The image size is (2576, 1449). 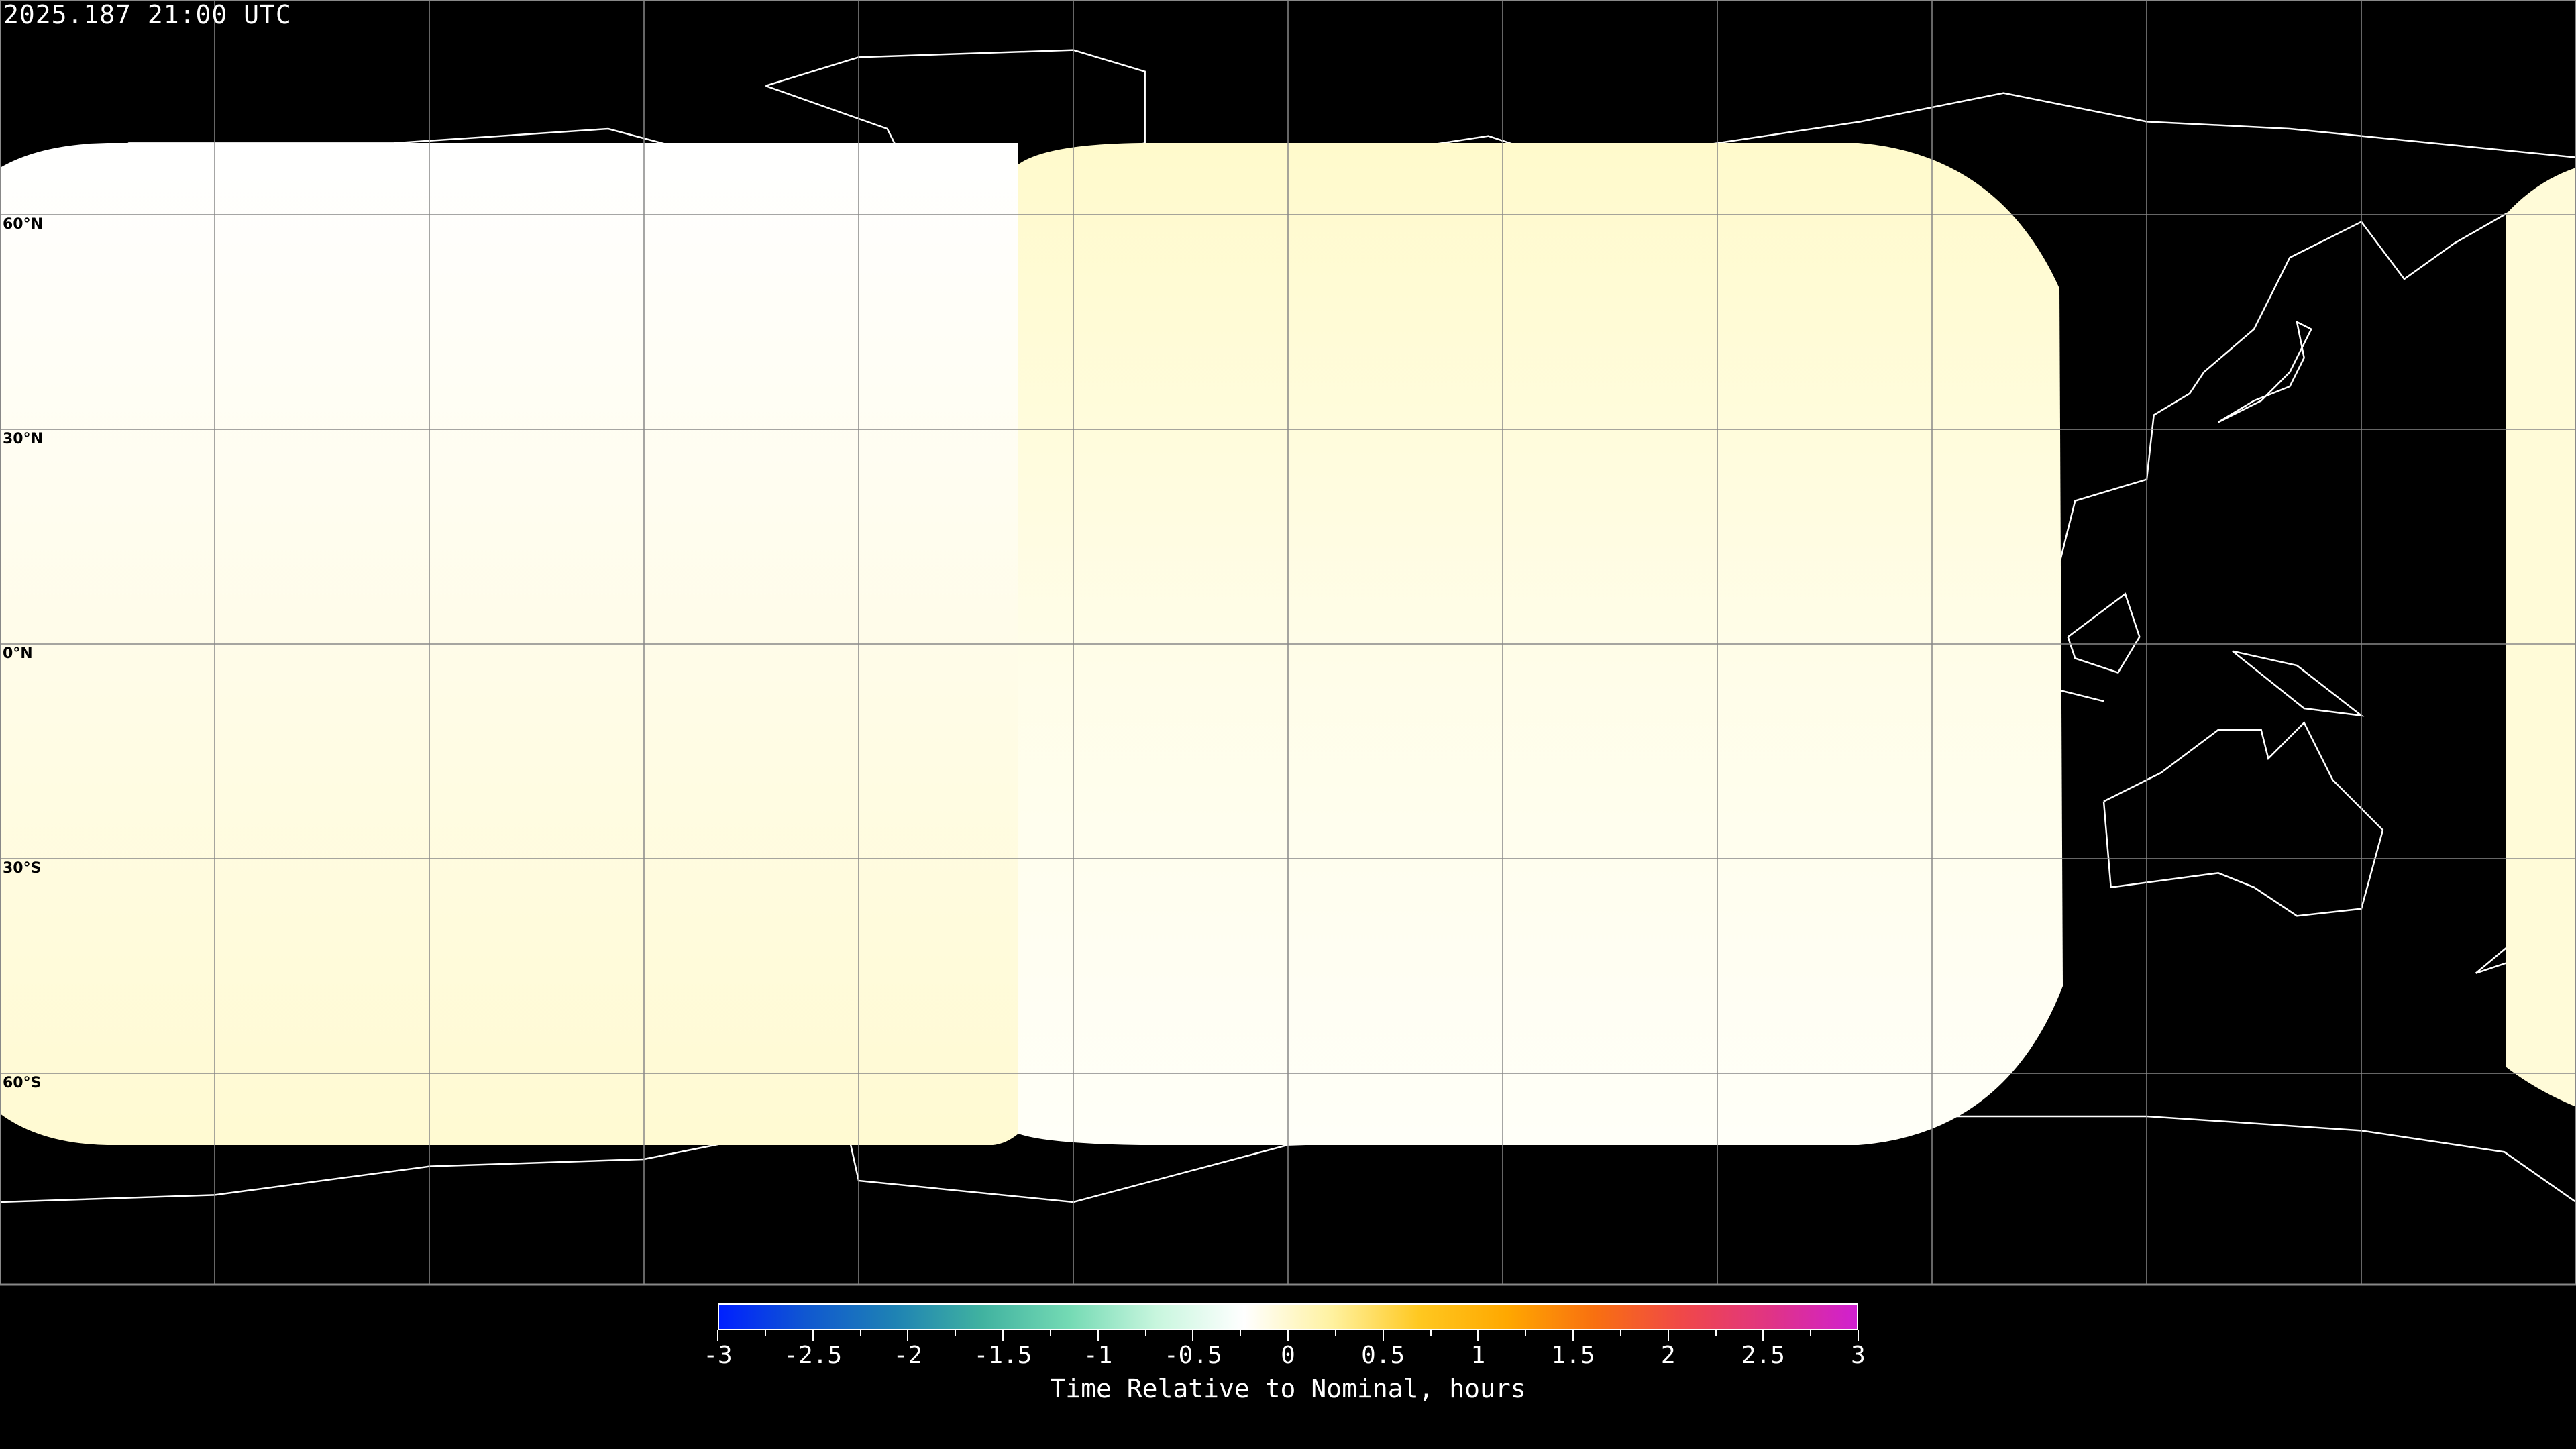 What do you see at coordinates (1478, 1355) in the screenshot?
I see `colorbar-tick-label: 1` at bounding box center [1478, 1355].